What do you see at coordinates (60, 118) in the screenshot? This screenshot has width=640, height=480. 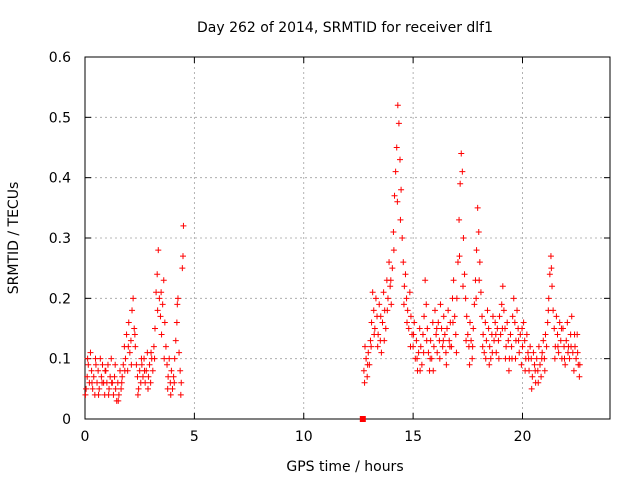 I see `y-tick-label: 0.5` at bounding box center [60, 118].